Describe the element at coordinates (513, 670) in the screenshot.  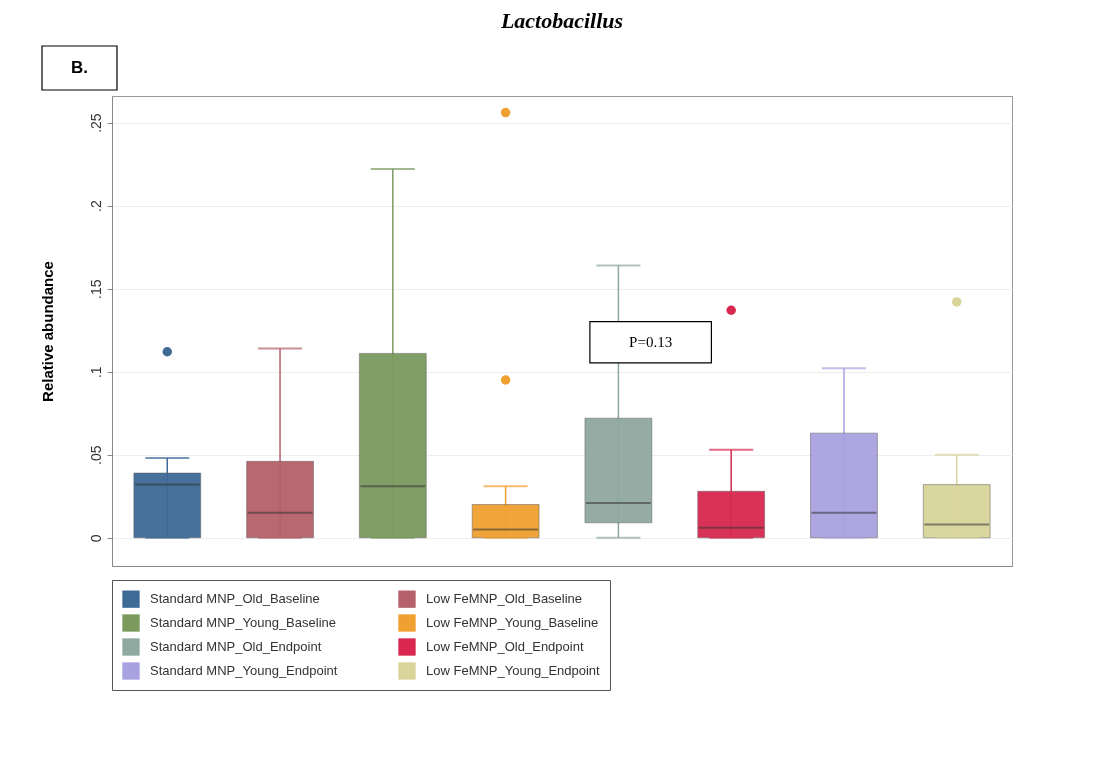
I see `legend-label: Low FeMNP_Young_Endpoint` at that location.